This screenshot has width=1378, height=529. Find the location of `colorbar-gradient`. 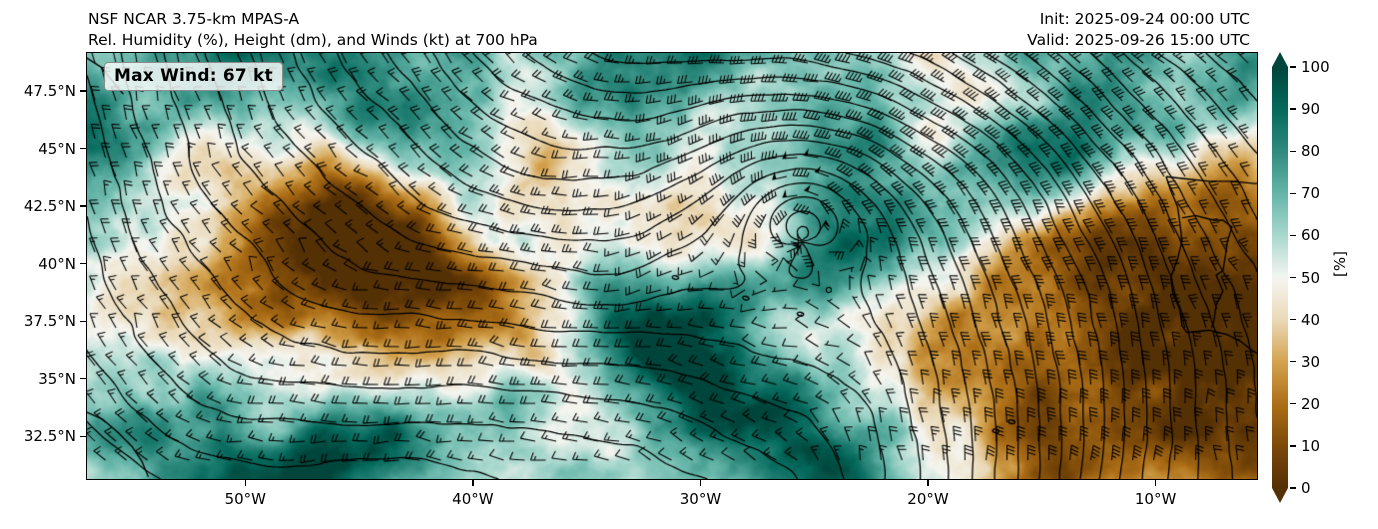

colorbar-gradient is located at coordinates (1280, 277).